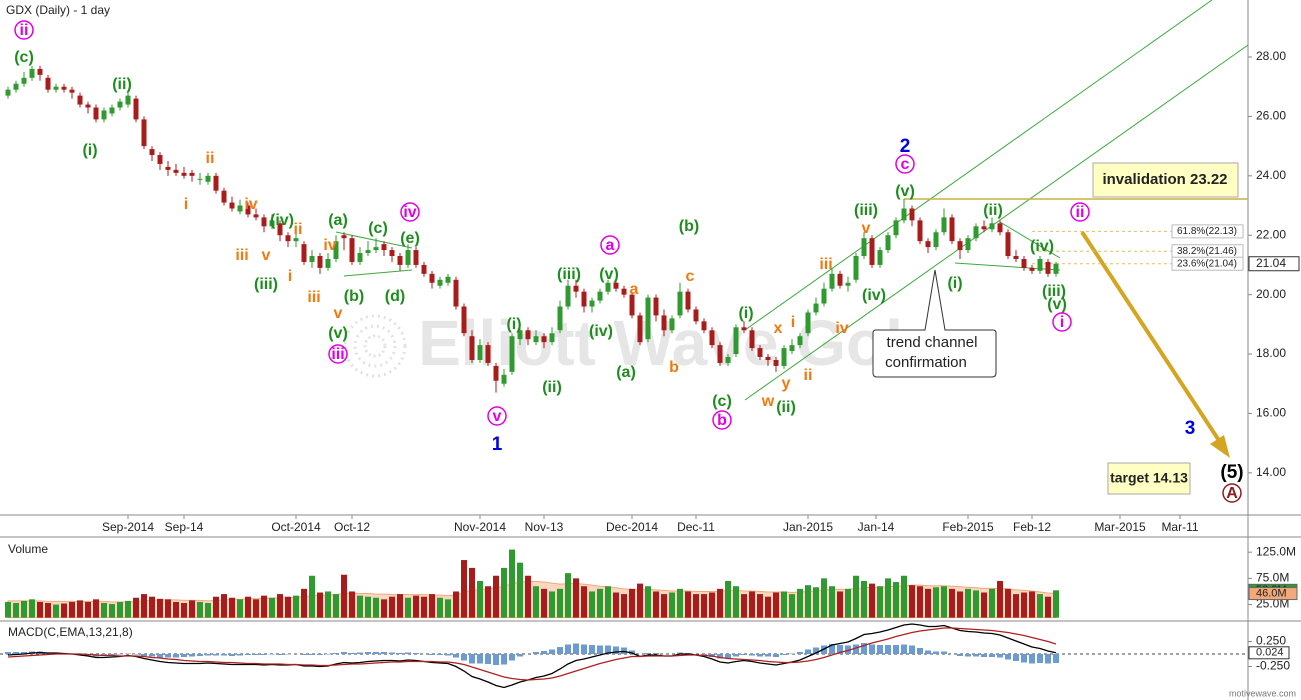  Describe the element at coordinates (632, 527) in the screenshot. I see `x-tick-label: Dec-2014` at that location.